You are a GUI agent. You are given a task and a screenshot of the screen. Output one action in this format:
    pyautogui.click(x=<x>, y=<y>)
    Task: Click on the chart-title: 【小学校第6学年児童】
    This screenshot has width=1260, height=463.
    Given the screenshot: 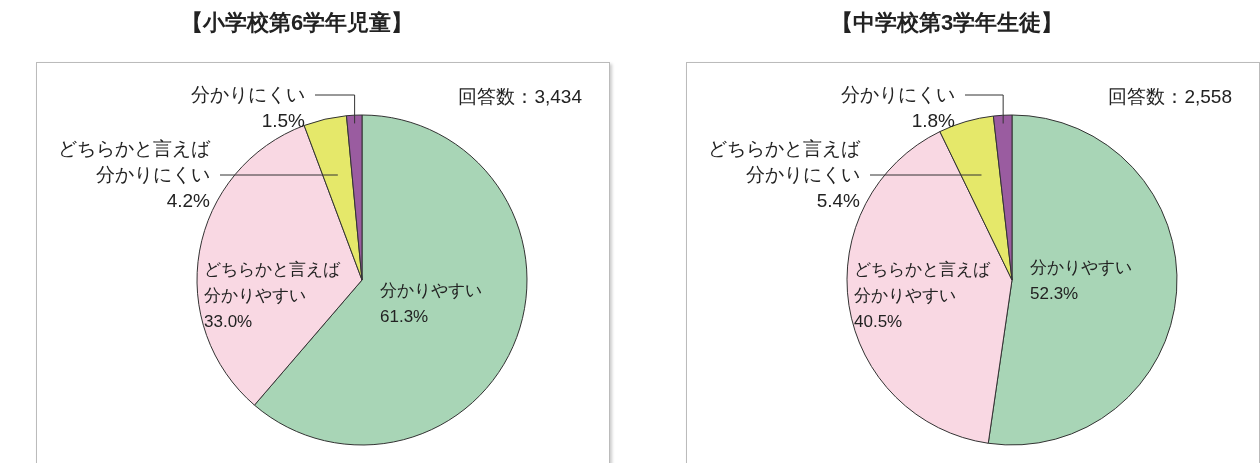 What is the action you would take?
    pyautogui.click(x=297, y=23)
    